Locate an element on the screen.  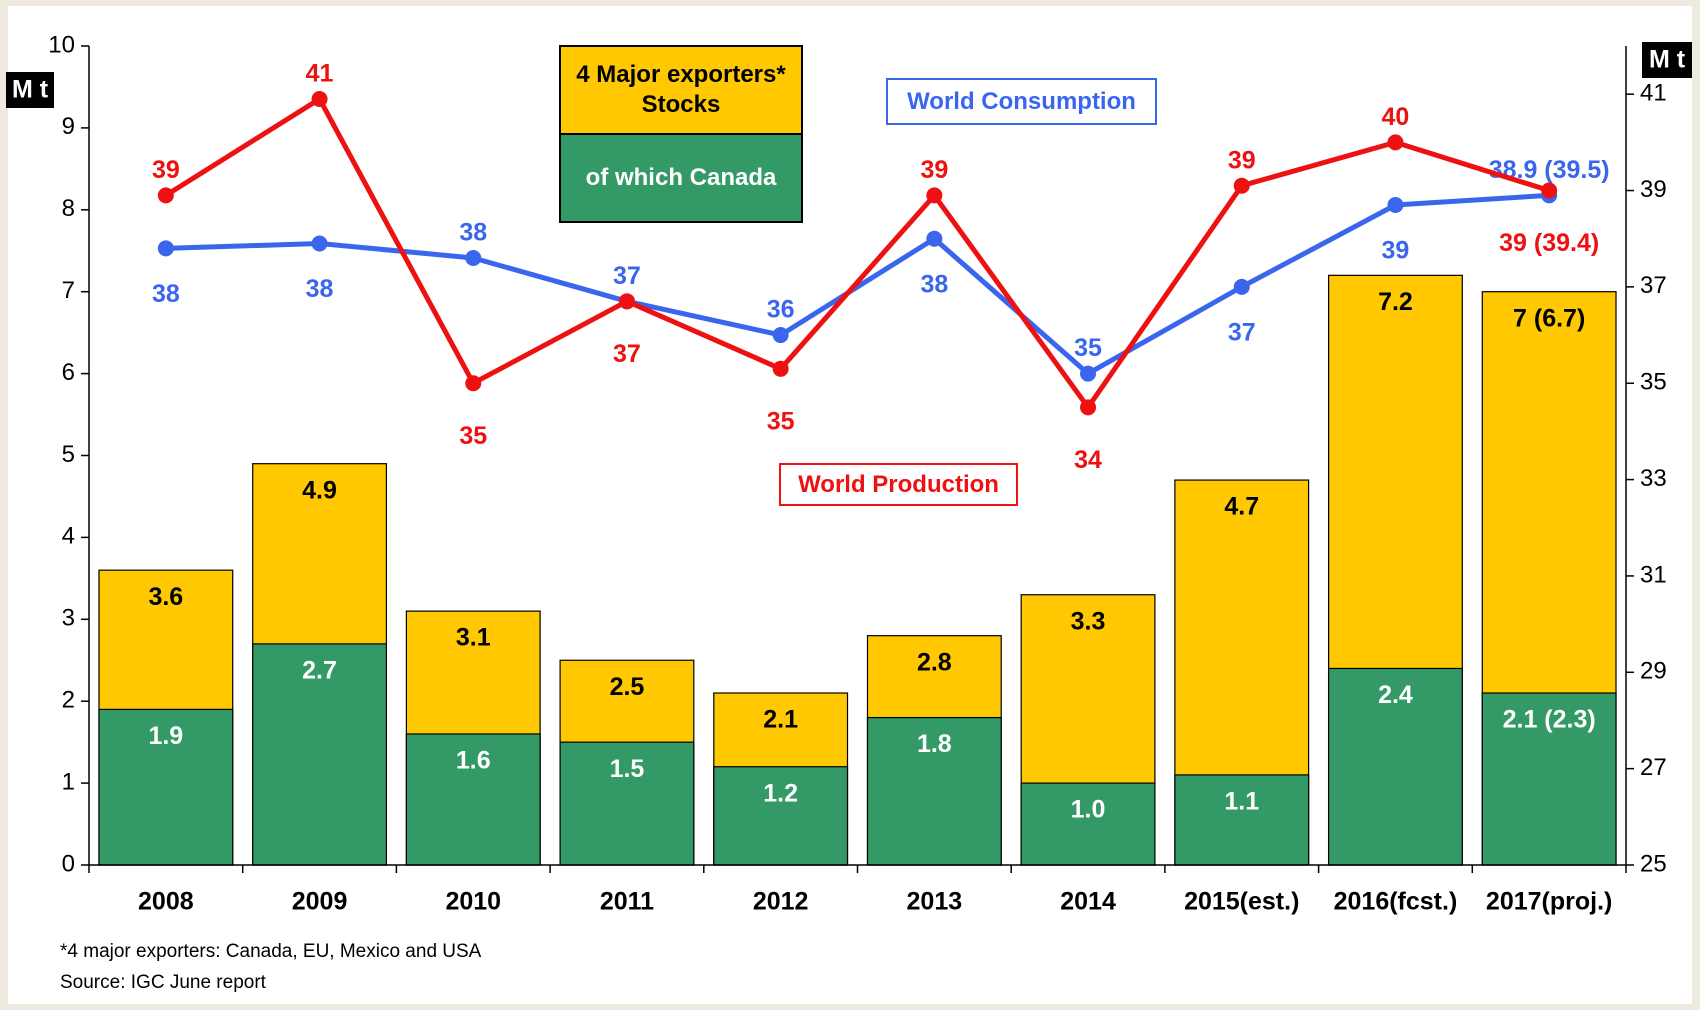
y-tick-label: 8 is located at coordinates (68, 208).